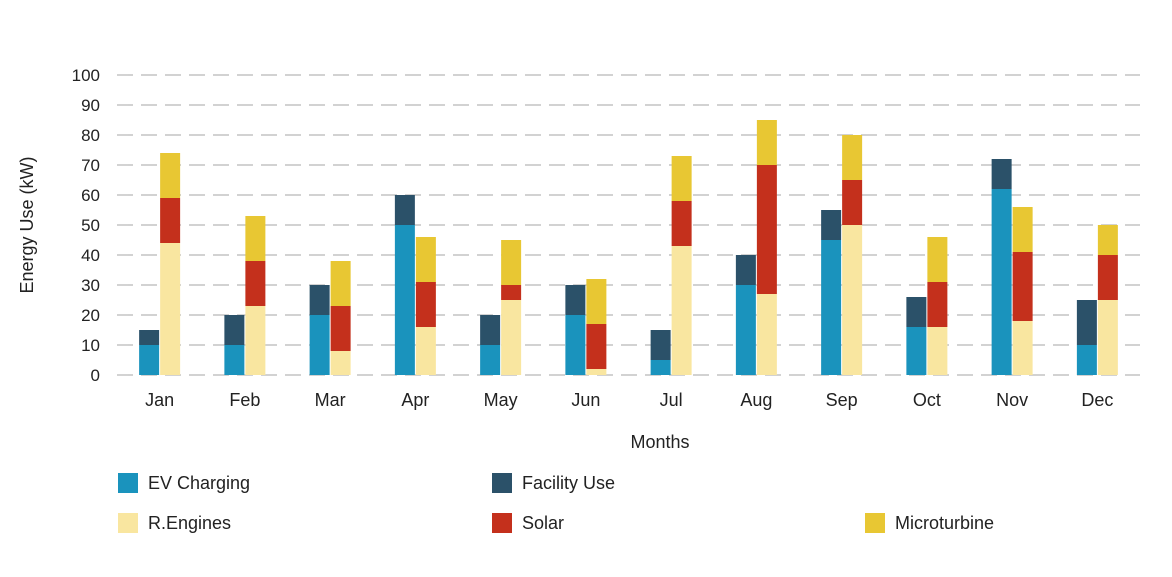 The height and width of the screenshot is (577, 1172). Describe the element at coordinates (927, 400) in the screenshot. I see `x-tick-label: Oct` at that location.